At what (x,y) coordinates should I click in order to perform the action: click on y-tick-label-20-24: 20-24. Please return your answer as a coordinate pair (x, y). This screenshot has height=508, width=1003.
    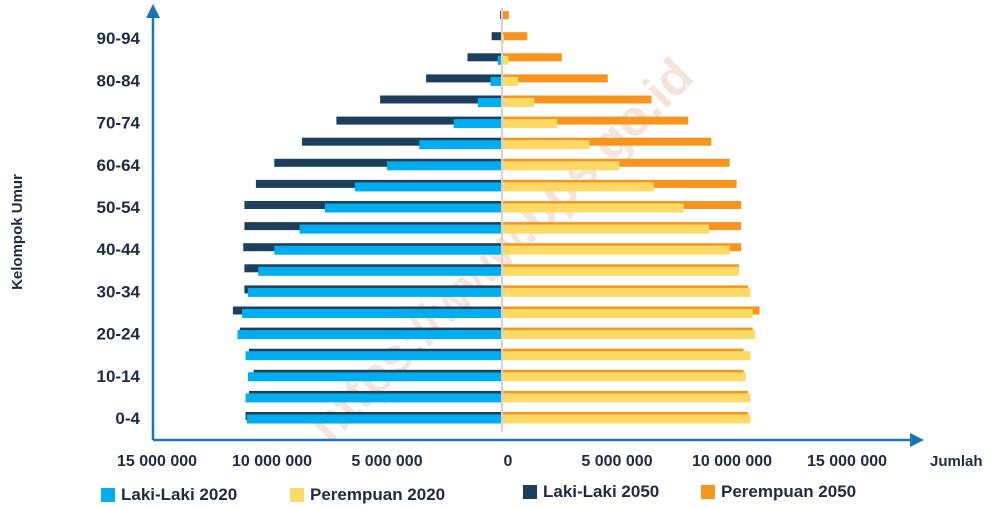
    Looking at the image, I should click on (119, 334).